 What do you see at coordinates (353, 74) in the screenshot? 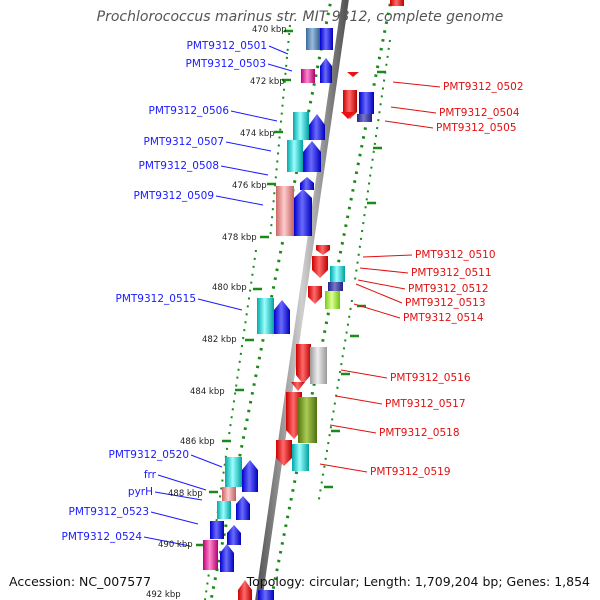
I see `gene-0502-arrow` at bounding box center [353, 74].